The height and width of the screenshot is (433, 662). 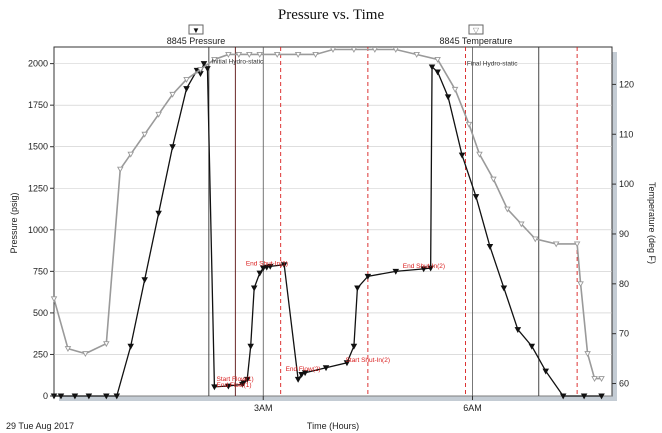 What do you see at coordinates (38, 230) in the screenshot?
I see `y-left-tick-label: 1000` at bounding box center [38, 230].